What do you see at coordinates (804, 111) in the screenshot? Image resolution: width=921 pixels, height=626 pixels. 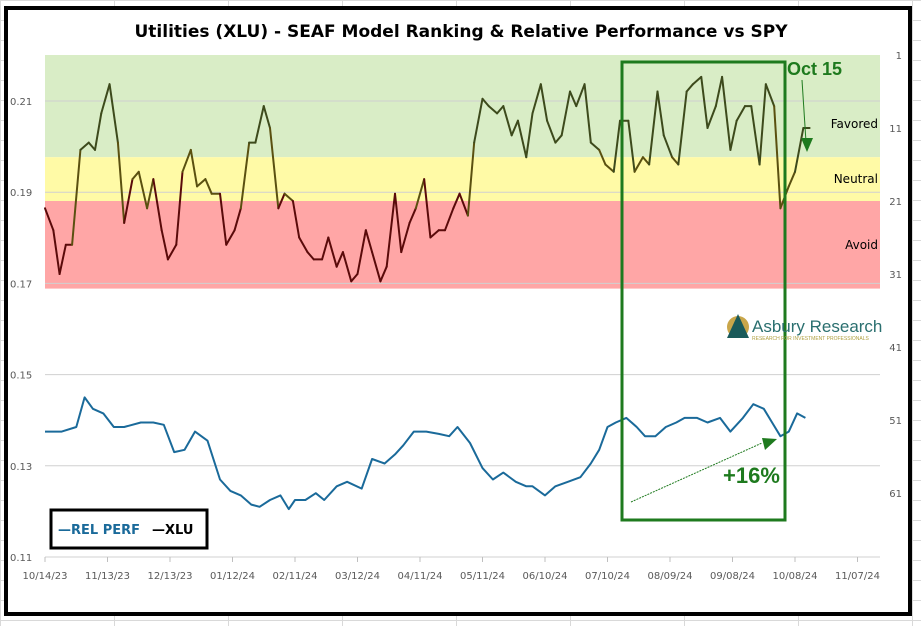 I see `annotation-oct15-arrow` at bounding box center [804, 111].